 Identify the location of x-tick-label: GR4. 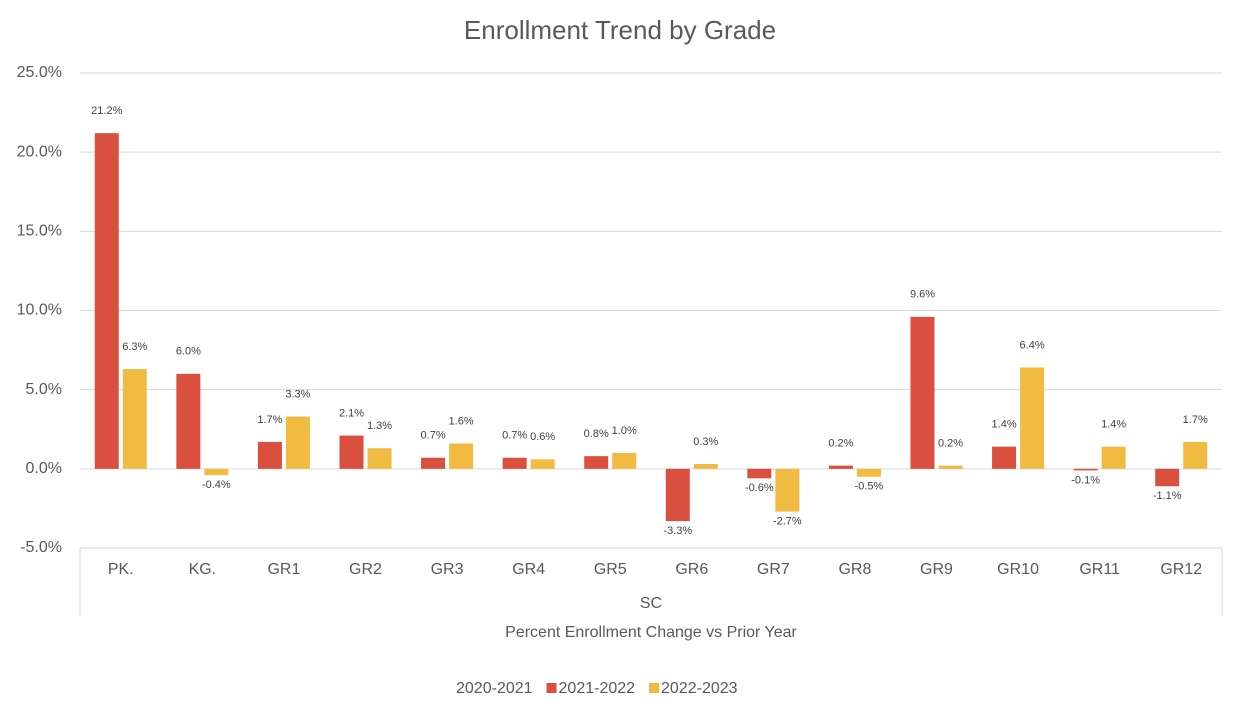
(528, 569).